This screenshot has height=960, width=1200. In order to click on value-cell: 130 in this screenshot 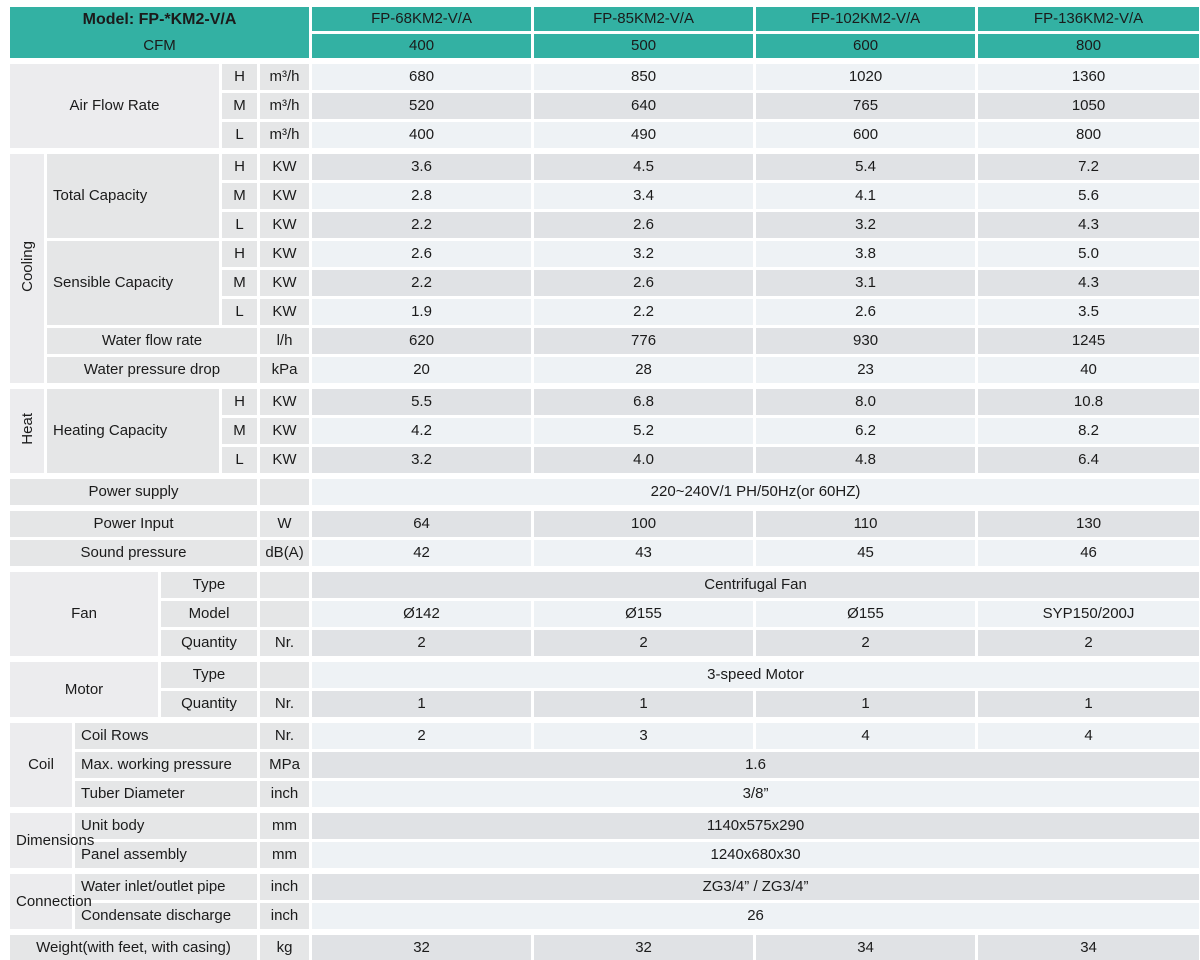, I will do `click(1087, 522)`.